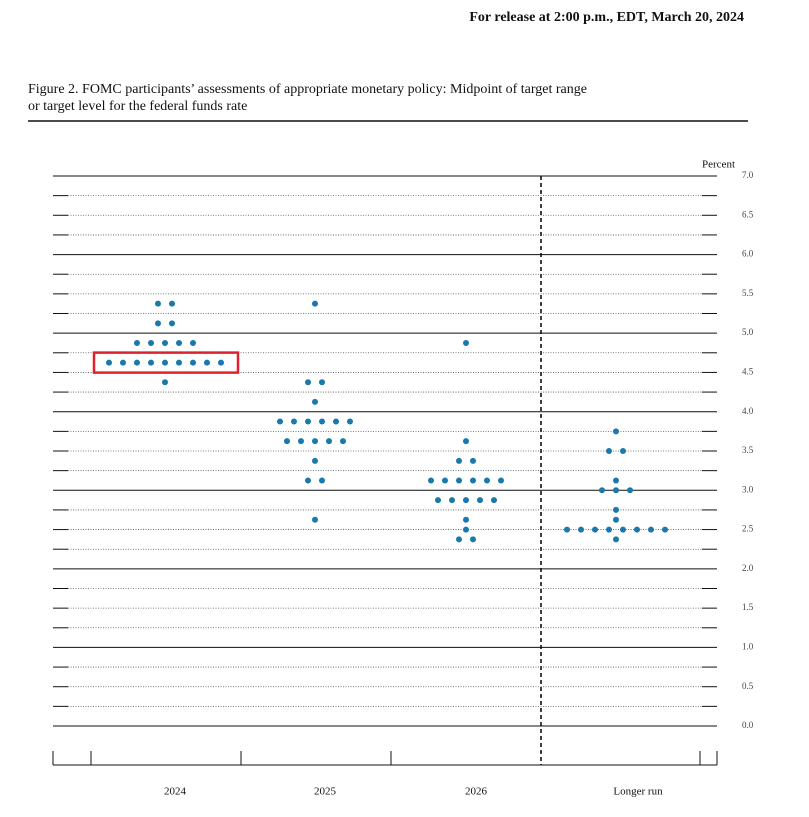 The image size is (809, 817). What do you see at coordinates (748, 293) in the screenshot?
I see `y-tick-label: 5.5` at bounding box center [748, 293].